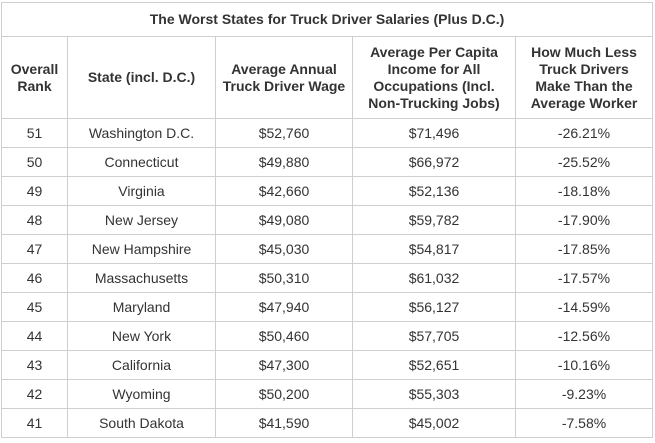 The width and height of the screenshot is (655, 443). Describe the element at coordinates (284, 423) in the screenshot. I see `wage-cell: $41,590` at that location.